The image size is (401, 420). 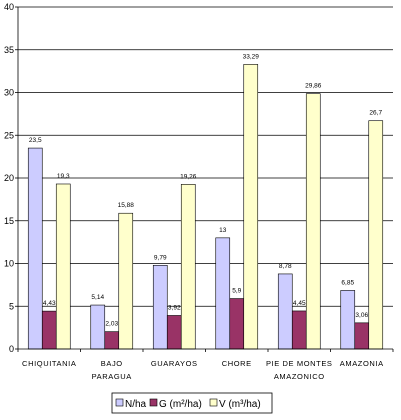 What do you see at coordinates (299, 303) in the screenshot?
I see `data-label: 4,45` at bounding box center [299, 303].